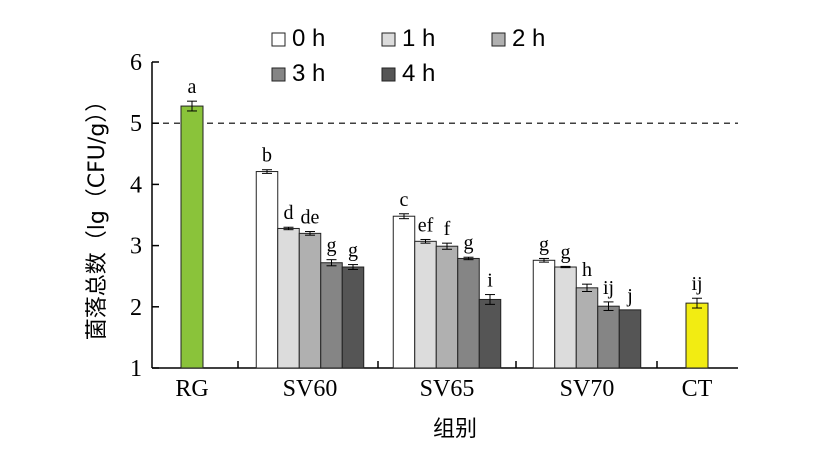 The height and width of the screenshot is (474, 830). I want to click on bar-group-rg: a, so click(192, 222).